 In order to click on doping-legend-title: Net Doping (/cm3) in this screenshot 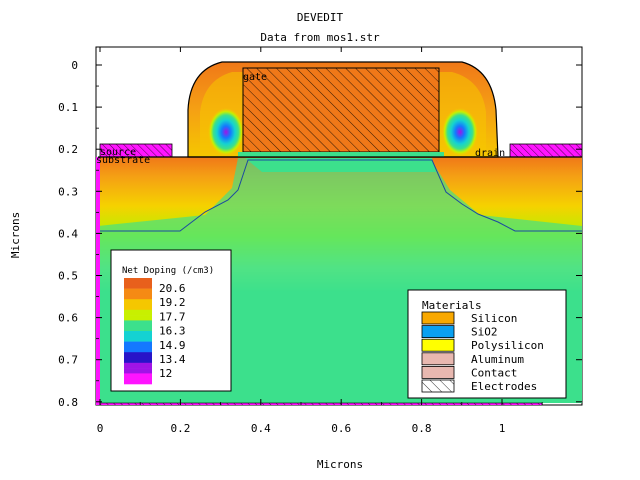, I will do `click(168, 271)`.